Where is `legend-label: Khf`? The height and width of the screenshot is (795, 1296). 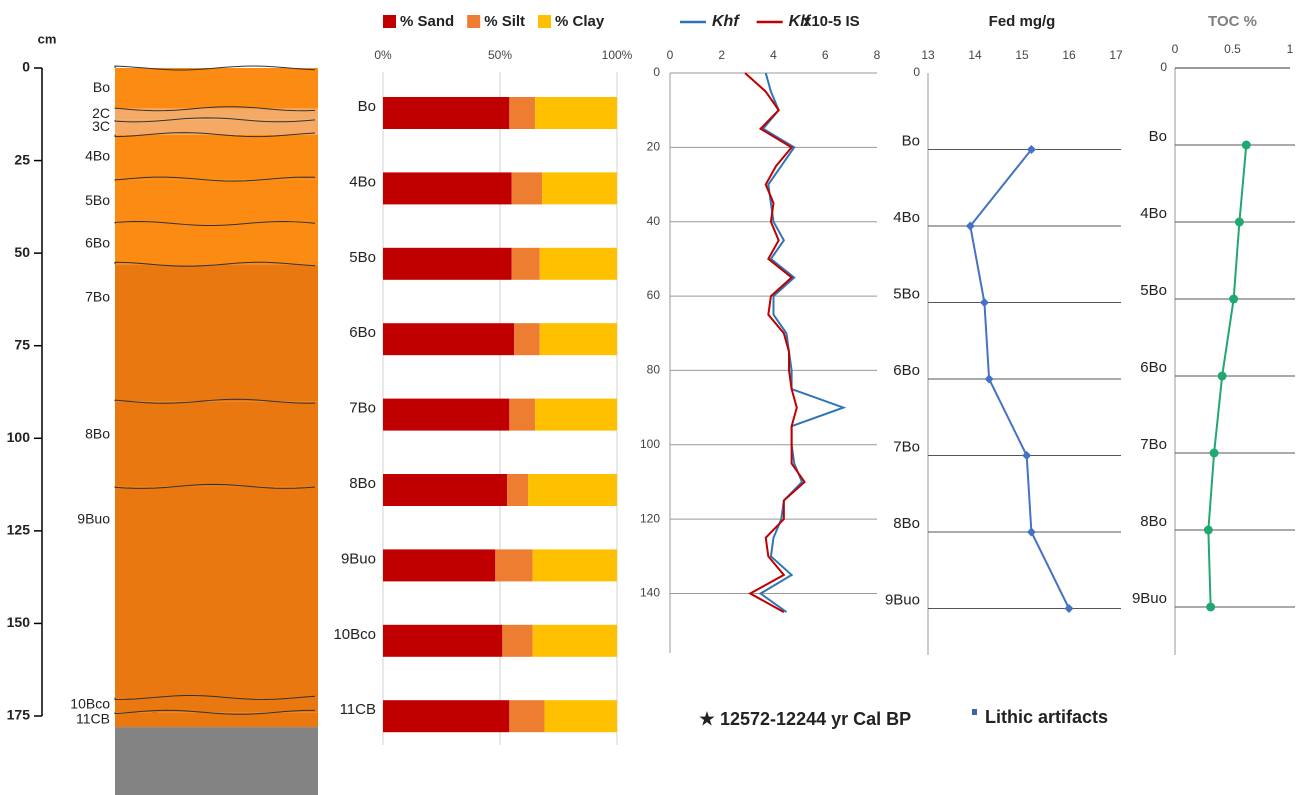 legend-label: Khf is located at coordinates (726, 21).